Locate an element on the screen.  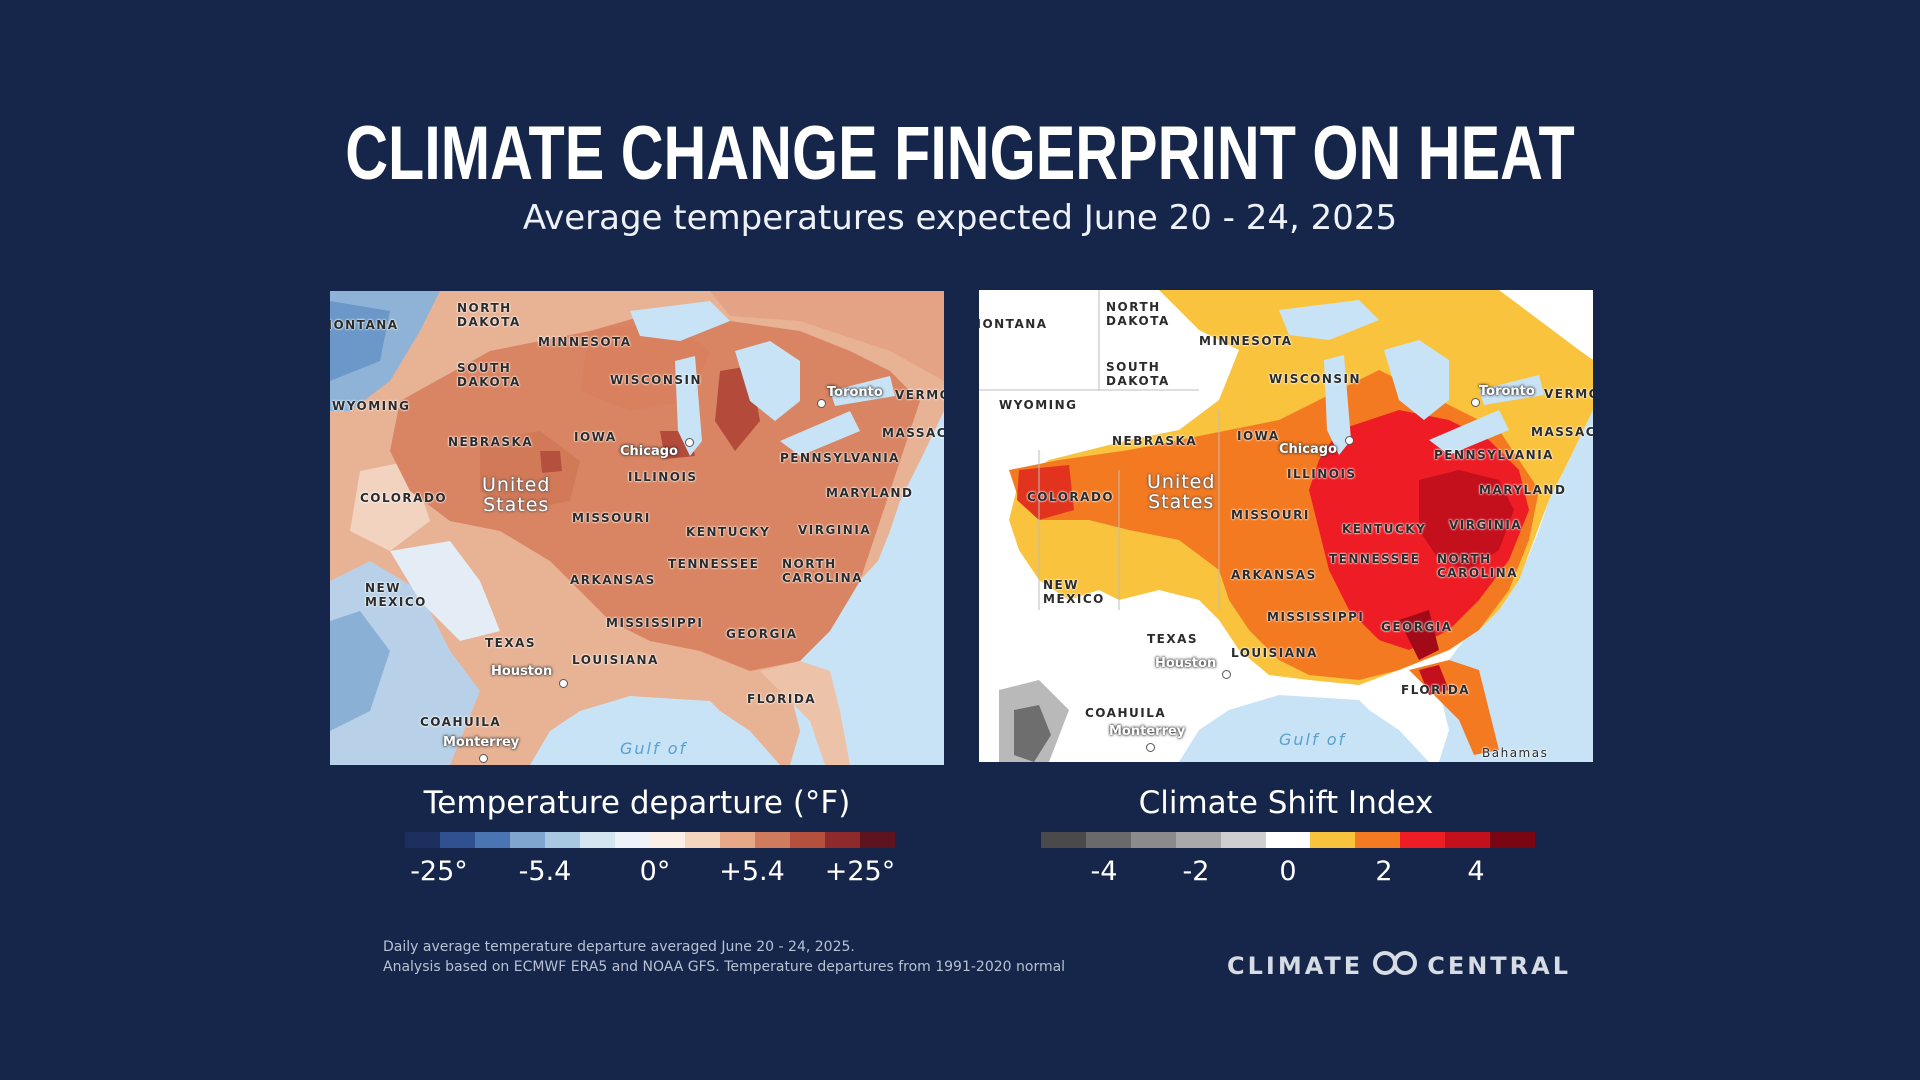
temperature-color-scale is located at coordinates (650, 840).